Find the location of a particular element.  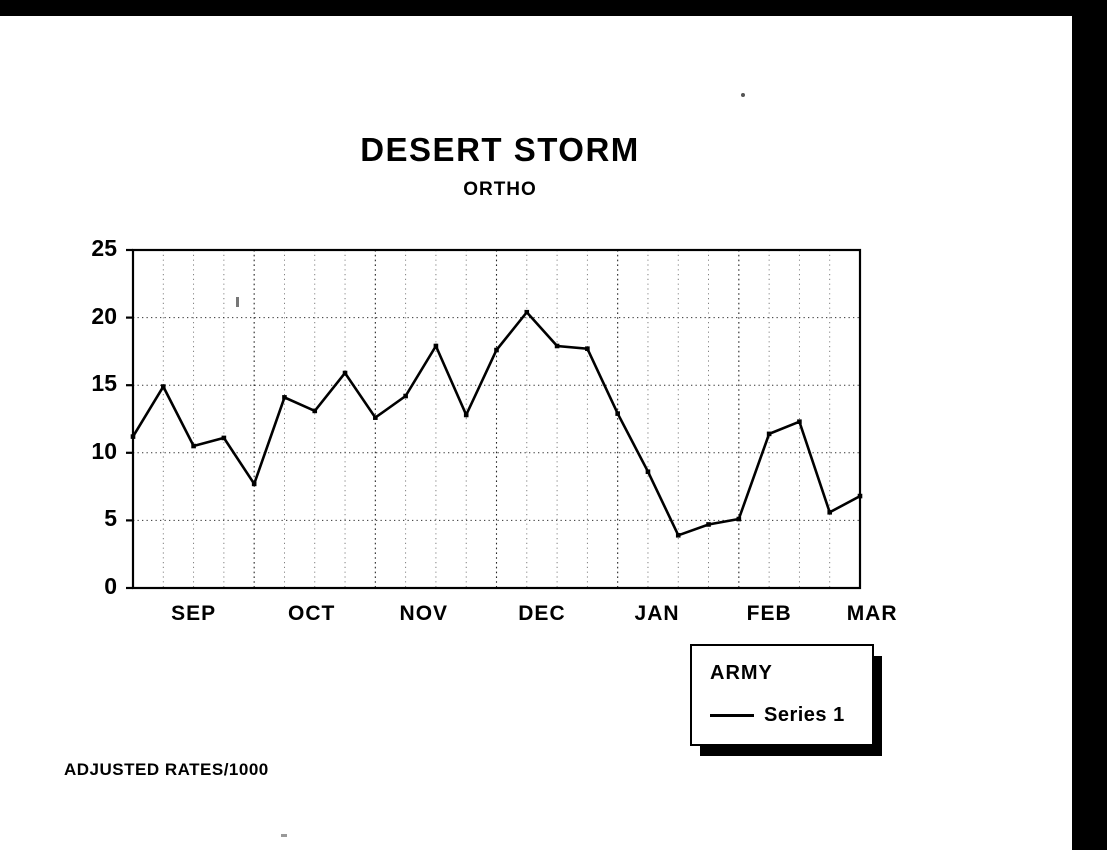

x-axis-tick-label: SEP is located at coordinates (194, 613).